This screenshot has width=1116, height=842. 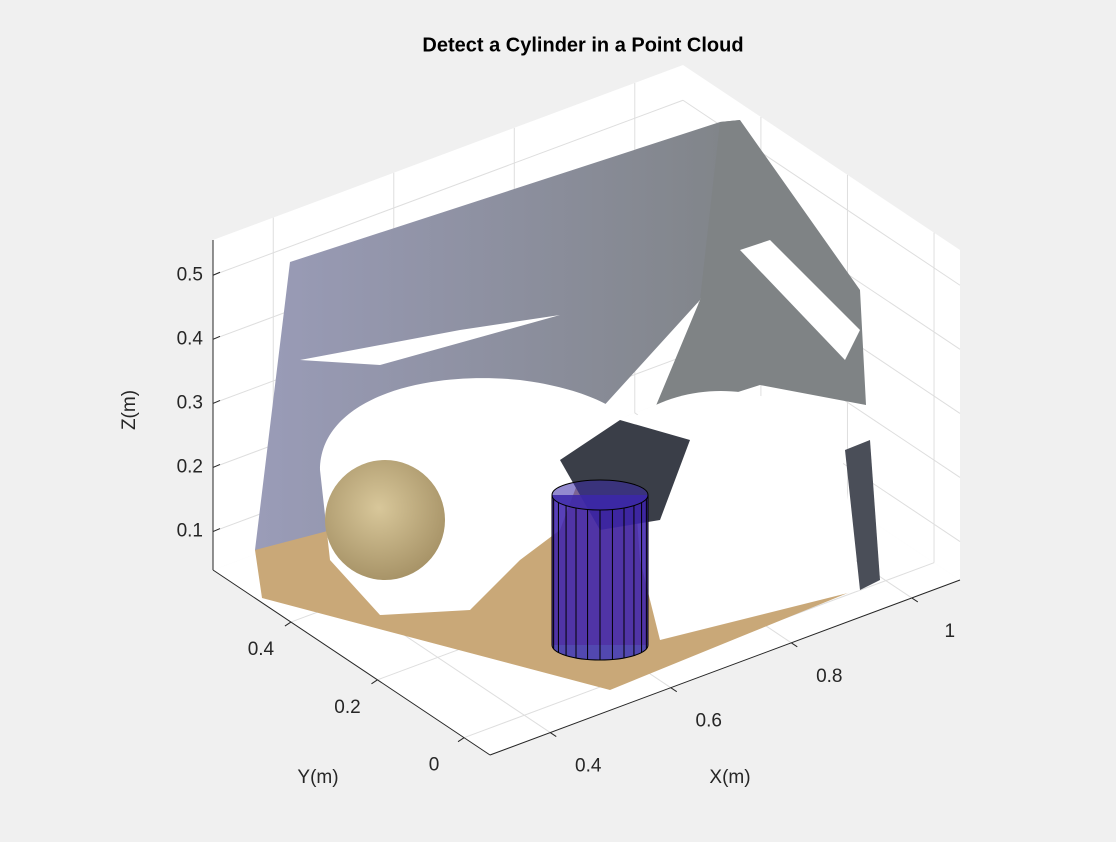 What do you see at coordinates (434, 765) in the screenshot?
I see `y-tick-label: 0` at bounding box center [434, 765].